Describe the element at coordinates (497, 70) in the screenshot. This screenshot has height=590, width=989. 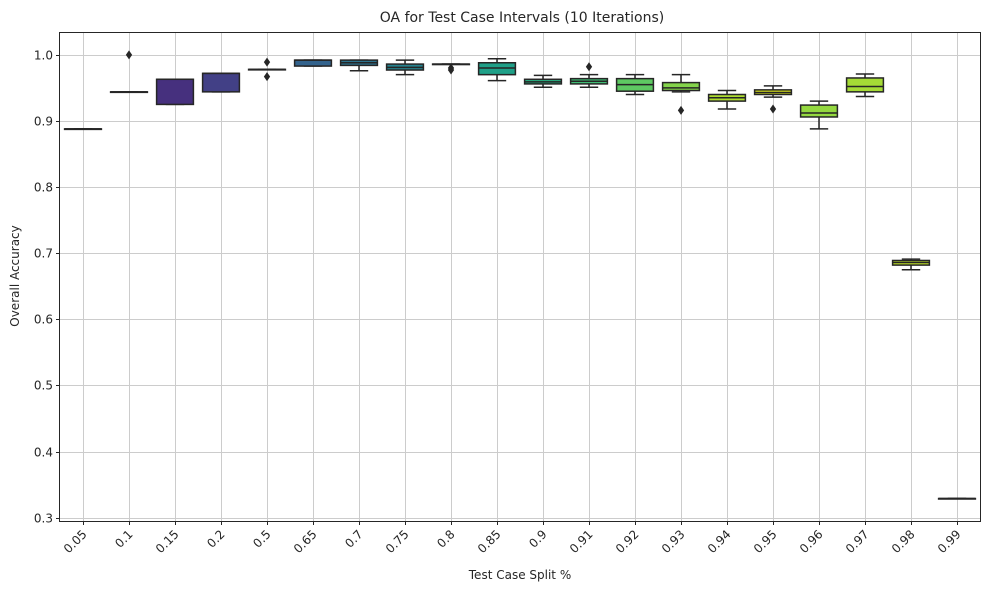
I see `box-0.85` at that location.